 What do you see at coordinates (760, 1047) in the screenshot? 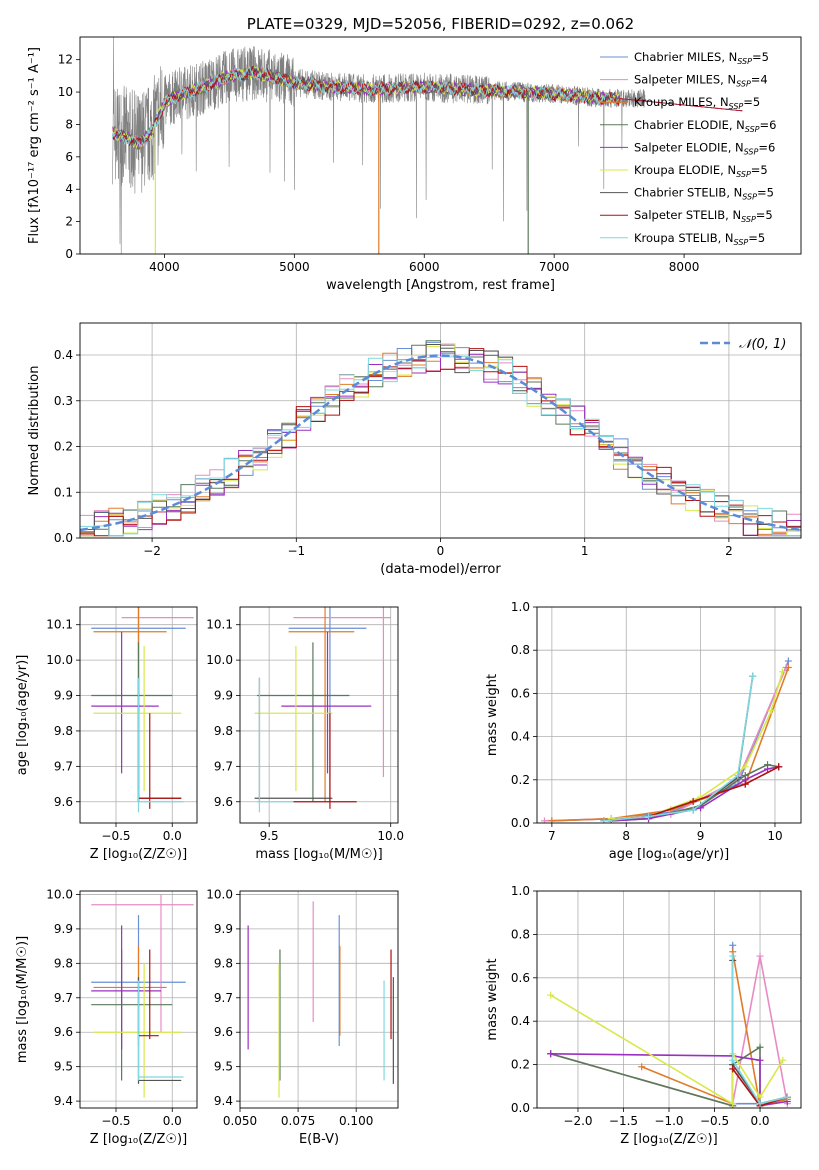
I see `marker-chabrier-elodie` at bounding box center [760, 1047].